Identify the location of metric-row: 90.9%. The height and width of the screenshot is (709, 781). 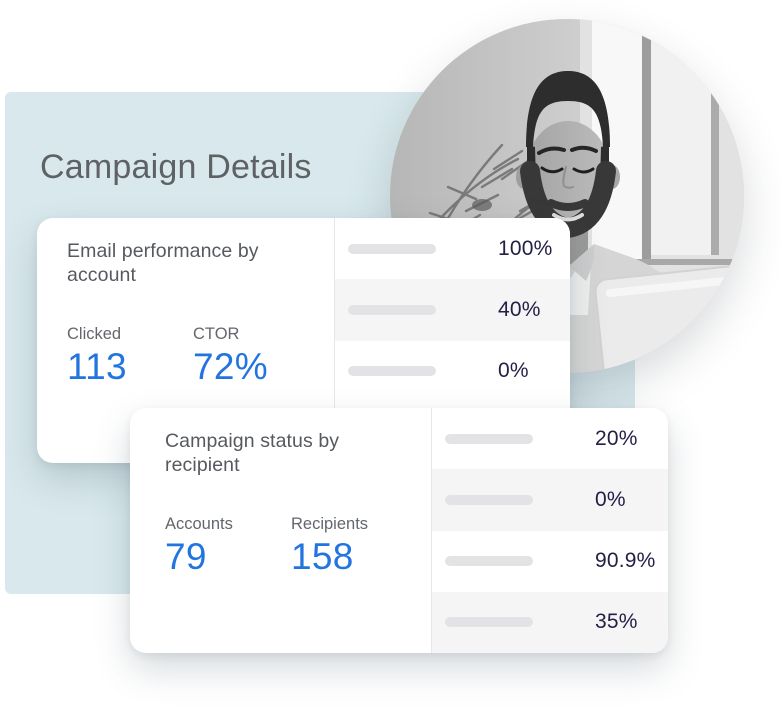
(550, 561).